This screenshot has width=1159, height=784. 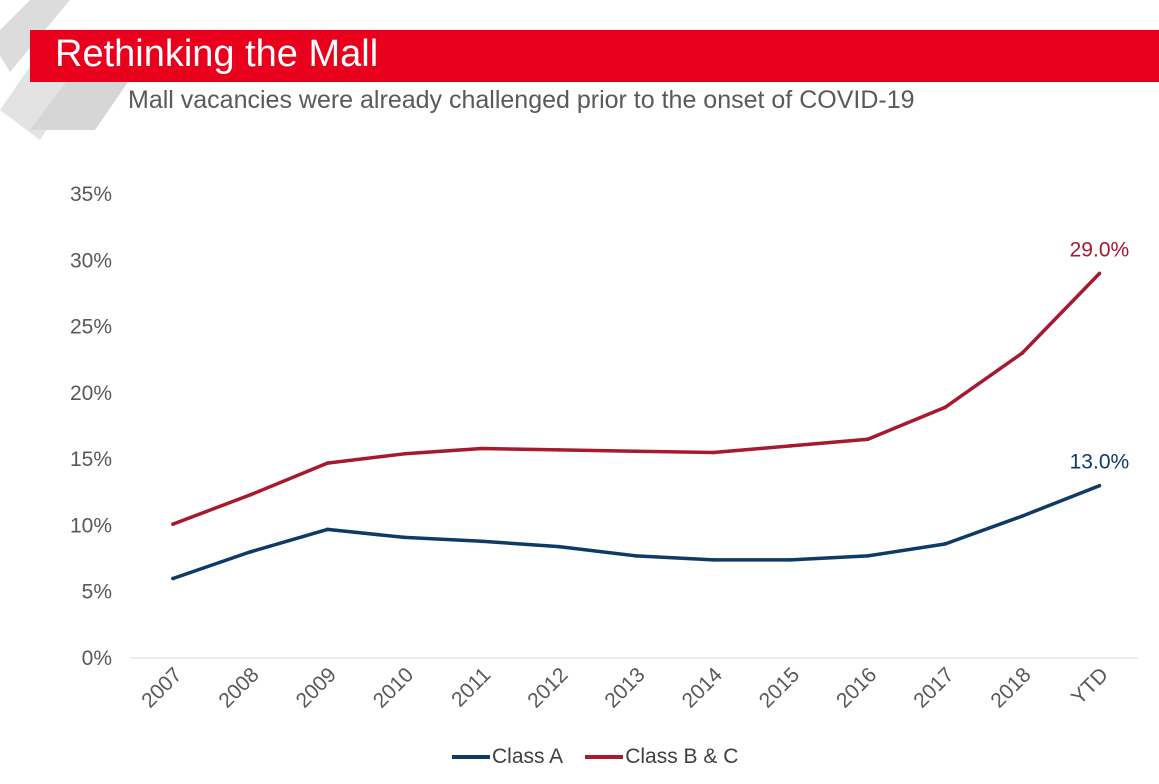 I want to click on legend-label-class-a: Class A, so click(x=528, y=756).